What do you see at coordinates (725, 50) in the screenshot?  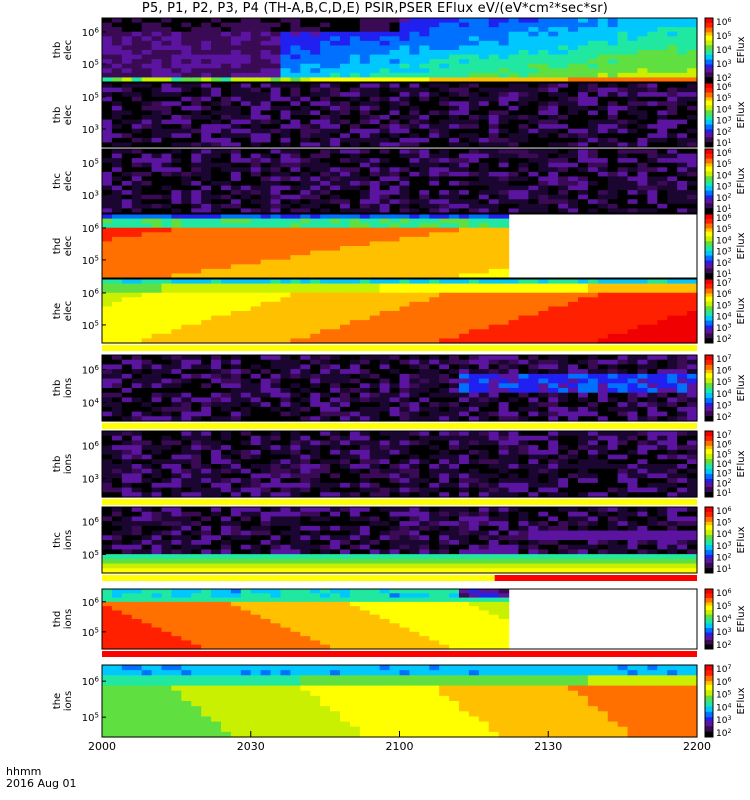 I see `colorbar: 10⁶ 10⁵ 10⁴ 10³ 10² EFlux` at bounding box center [725, 50].